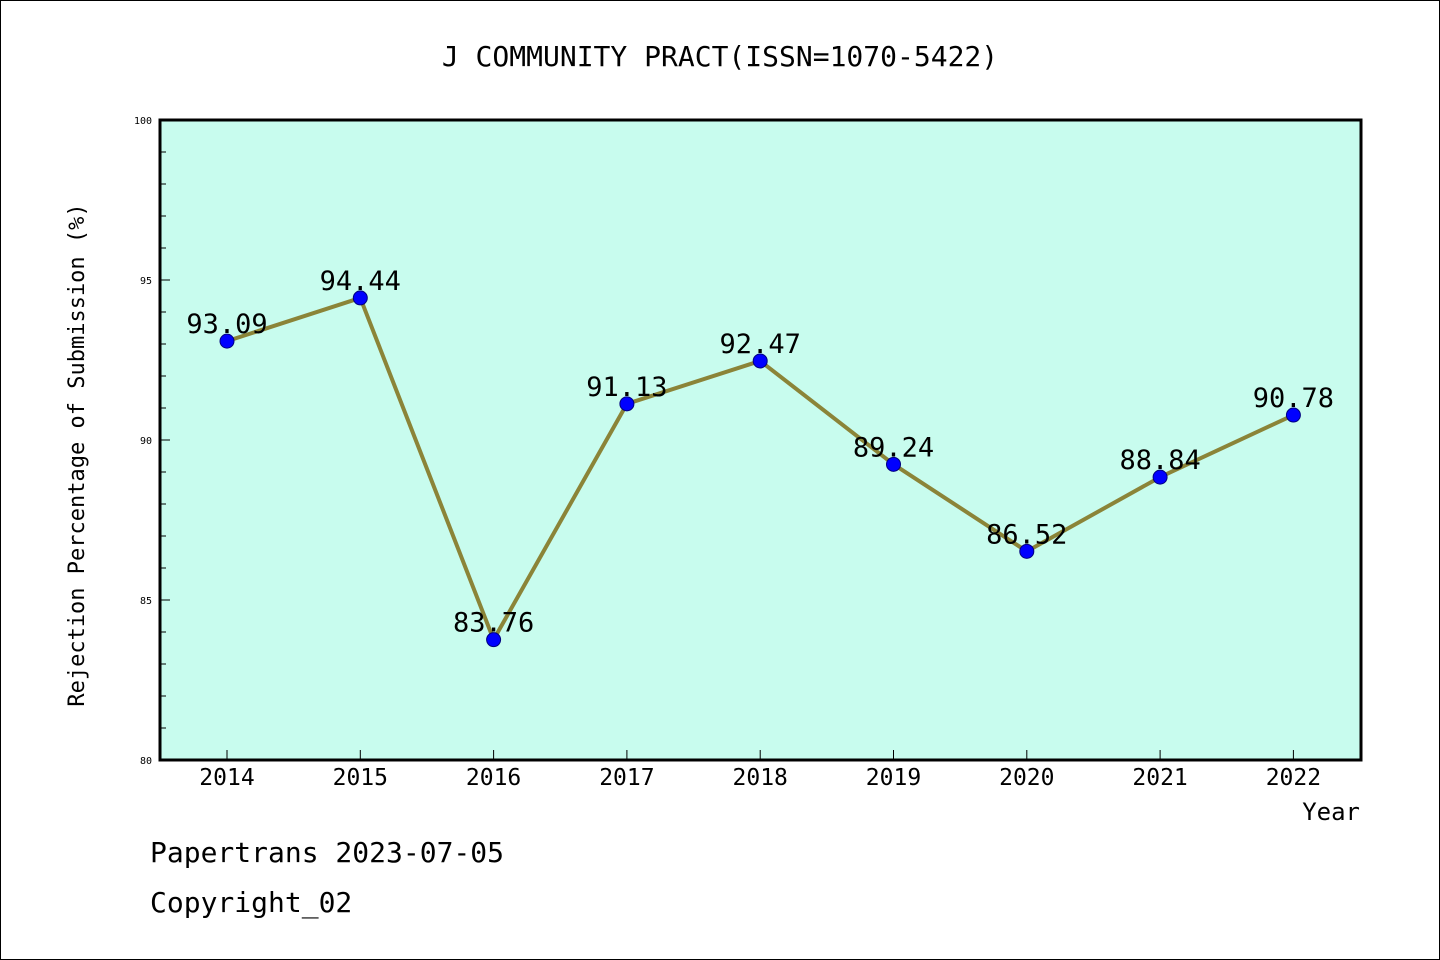  Describe the element at coordinates (251, 902) in the screenshot. I see `footer-copyright: Copyright_02` at that location.